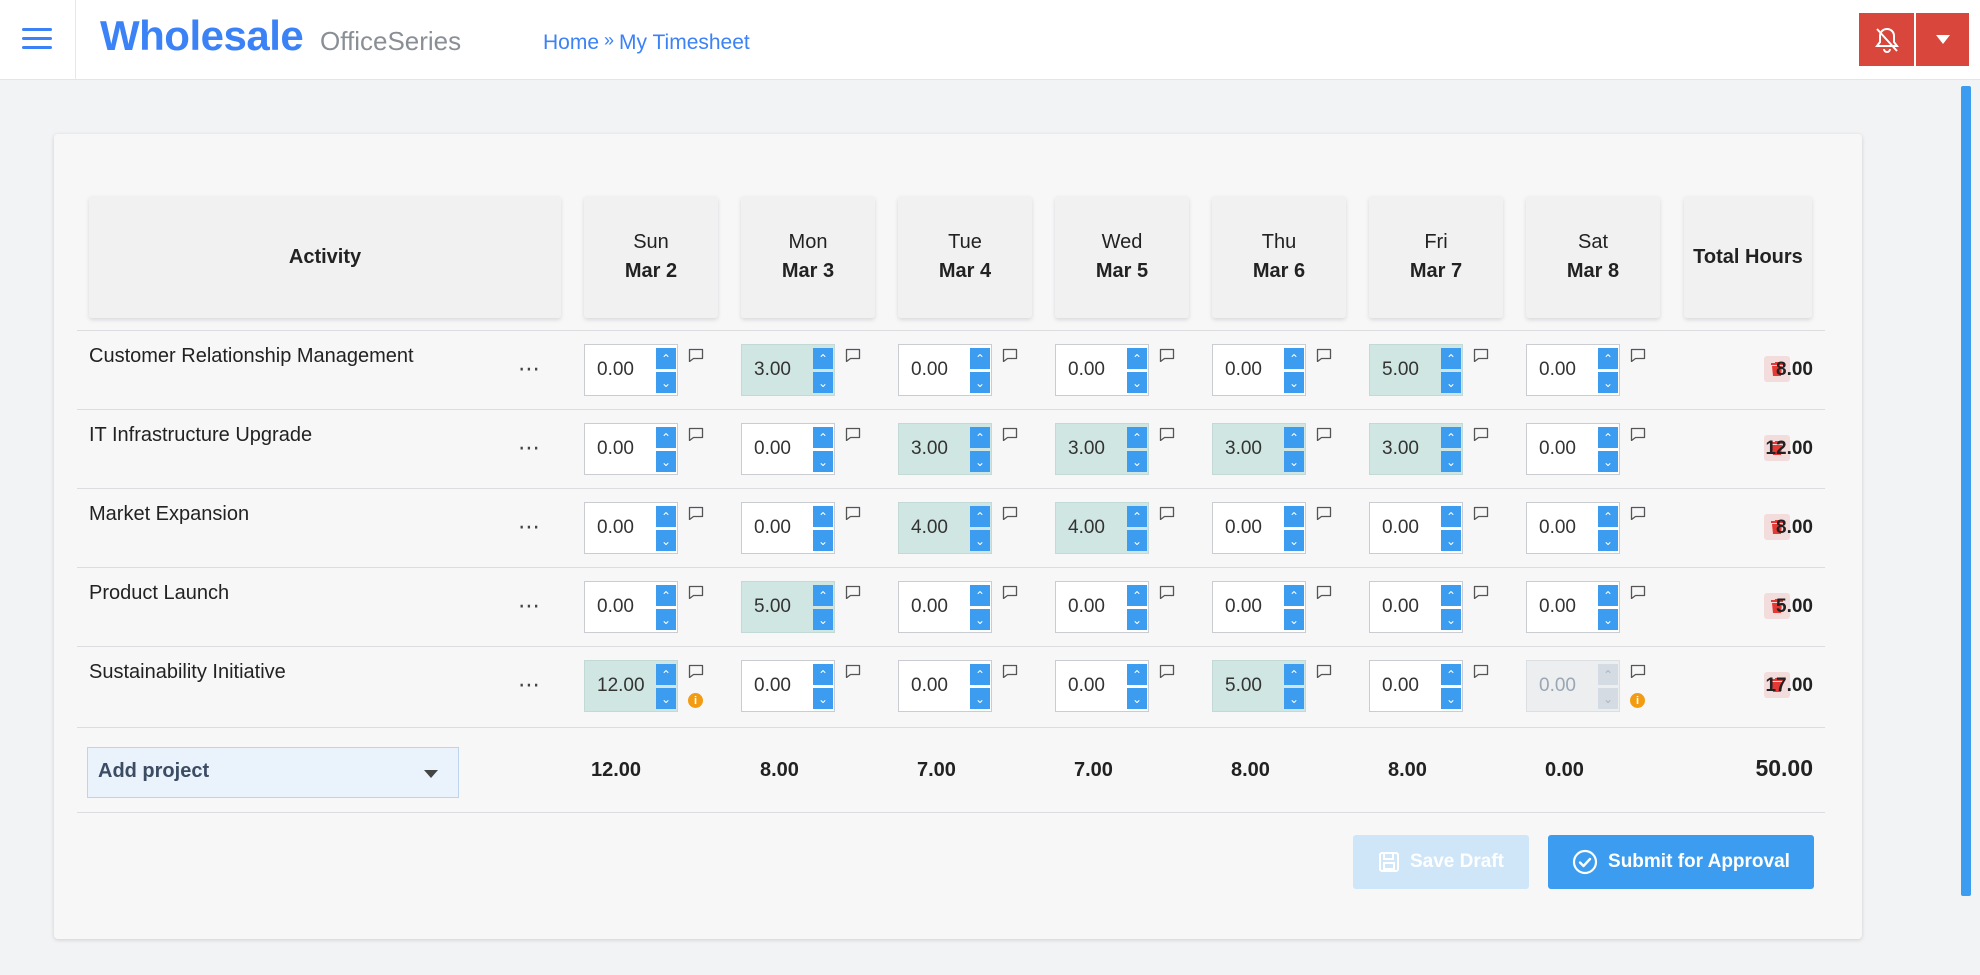 The height and width of the screenshot is (975, 1980). What do you see at coordinates (202, 35) in the screenshot?
I see `brand-logo: Wholesale` at bounding box center [202, 35].